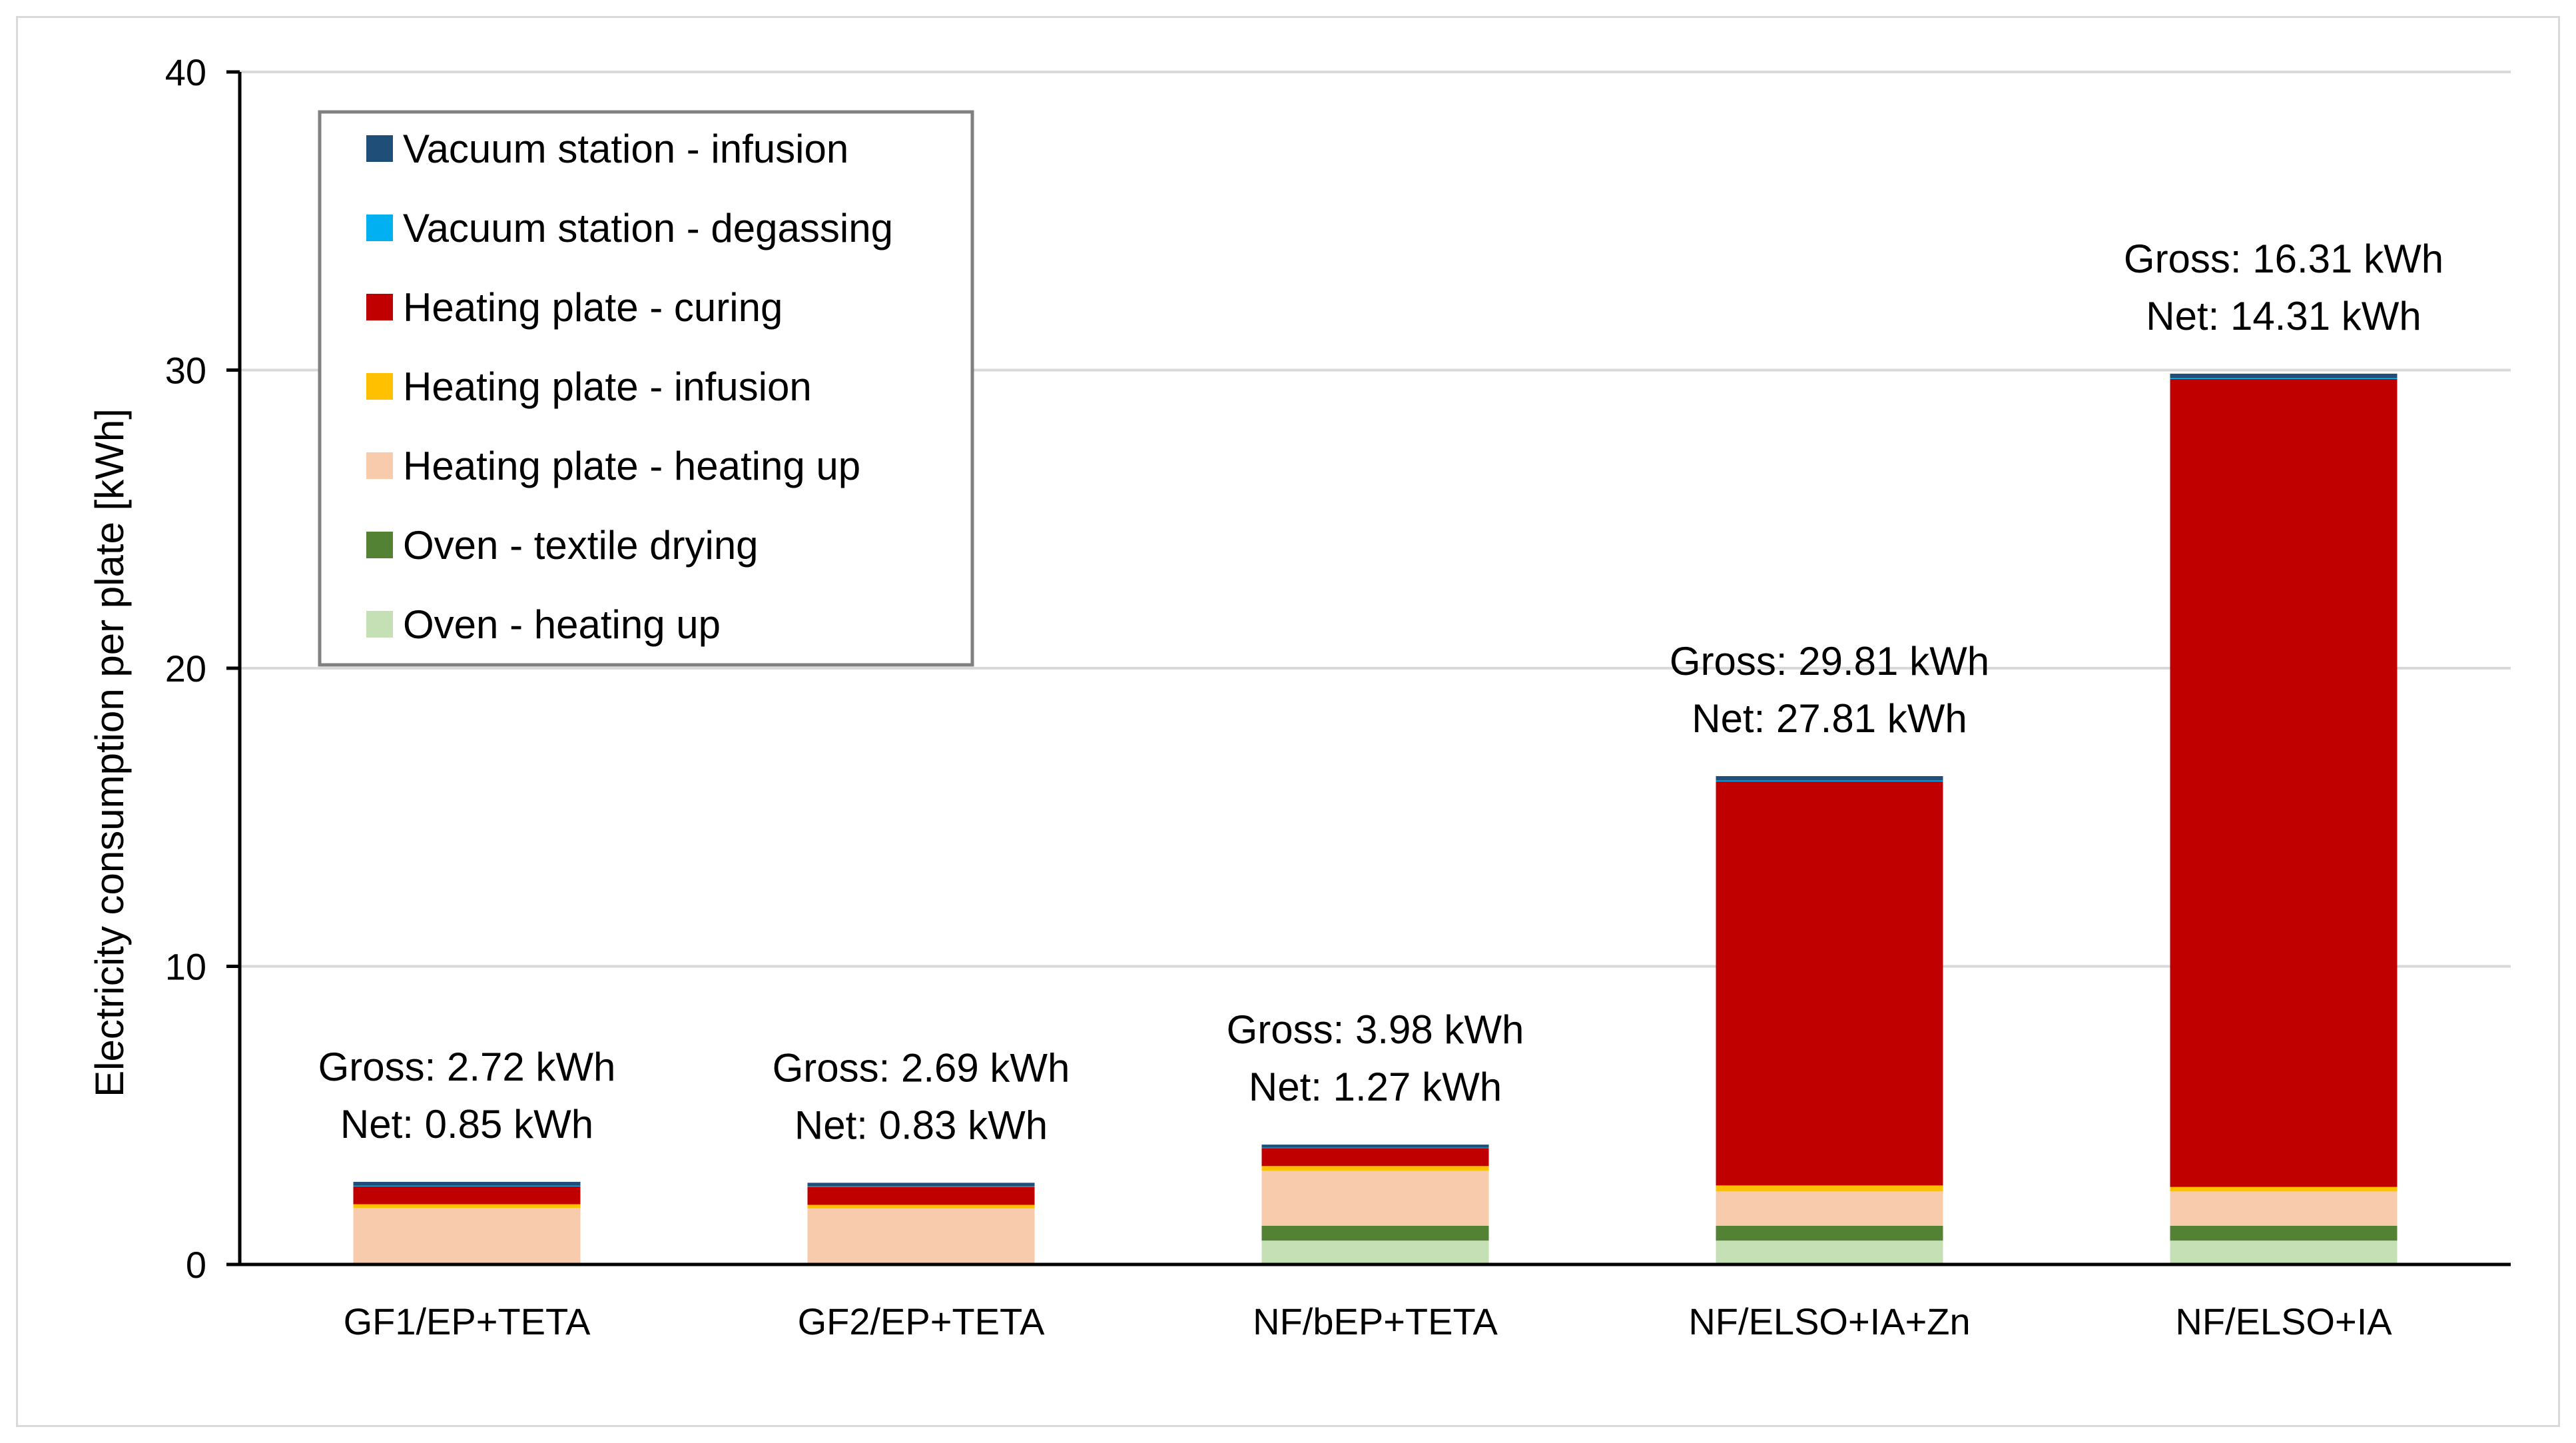 This screenshot has width=2576, height=1443. What do you see at coordinates (185, 371) in the screenshot?
I see `y-tick-label: 30` at bounding box center [185, 371].